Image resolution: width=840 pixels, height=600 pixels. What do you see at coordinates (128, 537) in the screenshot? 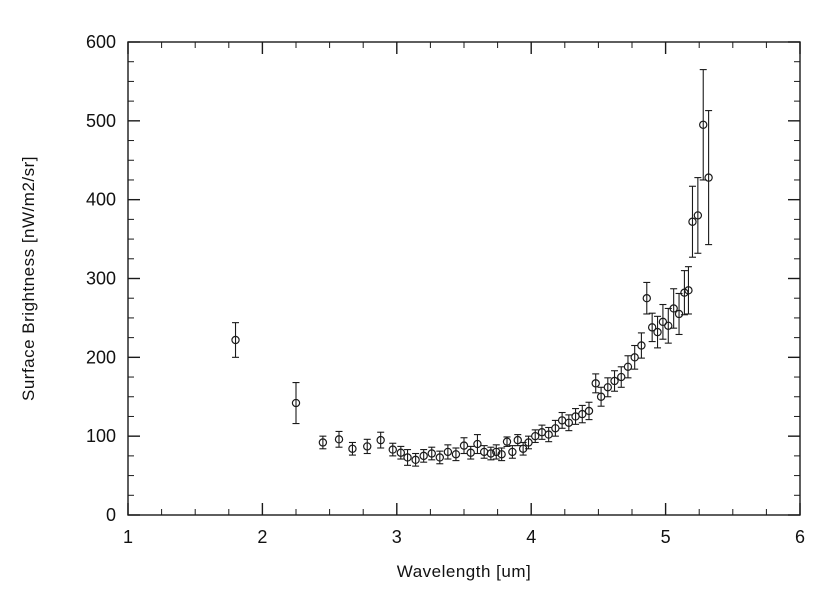
I see `x-tick-label: 1` at bounding box center [128, 537].